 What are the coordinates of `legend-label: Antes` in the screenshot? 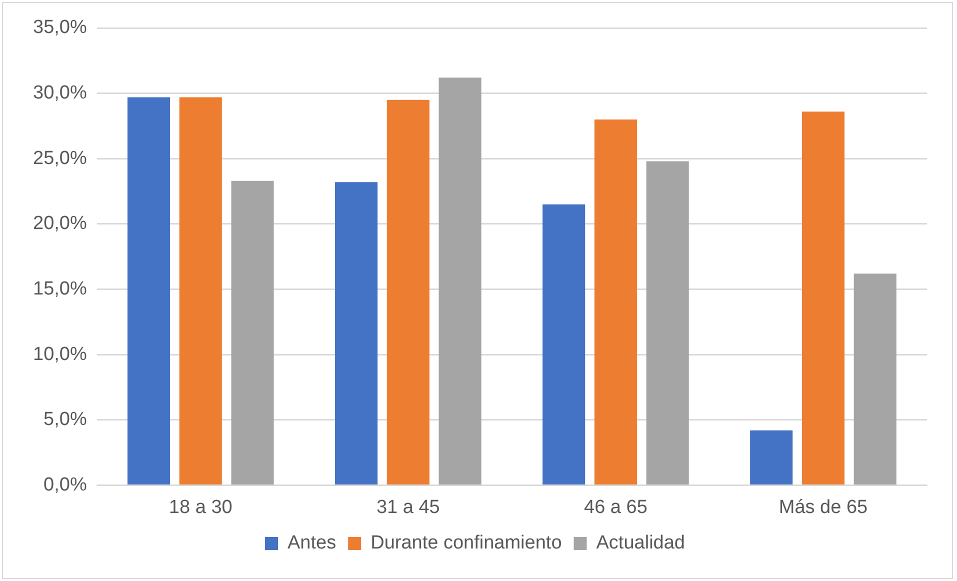 It's located at (312, 543).